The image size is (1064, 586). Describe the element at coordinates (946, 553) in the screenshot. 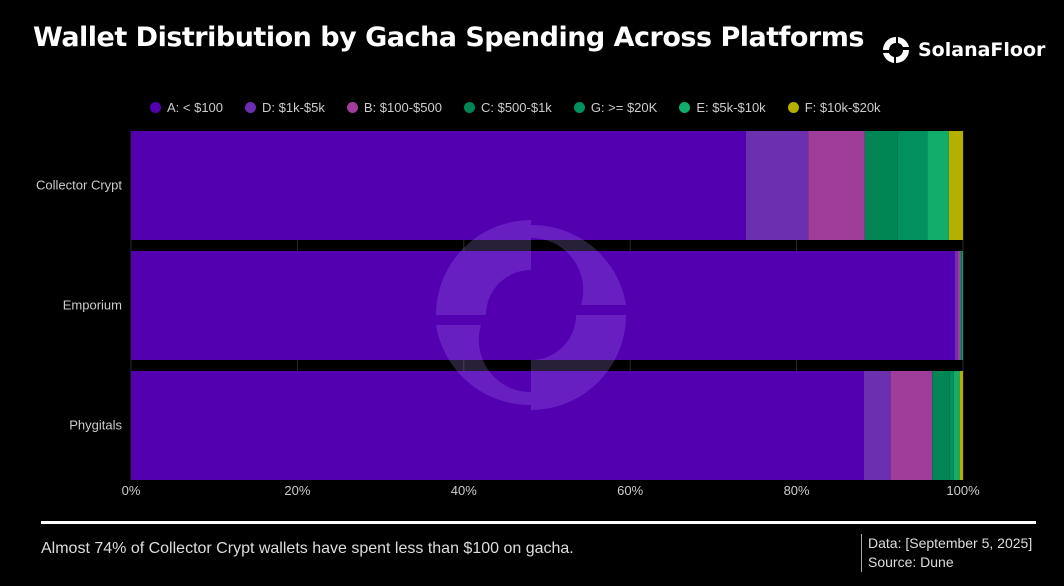

I see `source-info: Data: [September 5, 2025] Source: Dune` at that location.